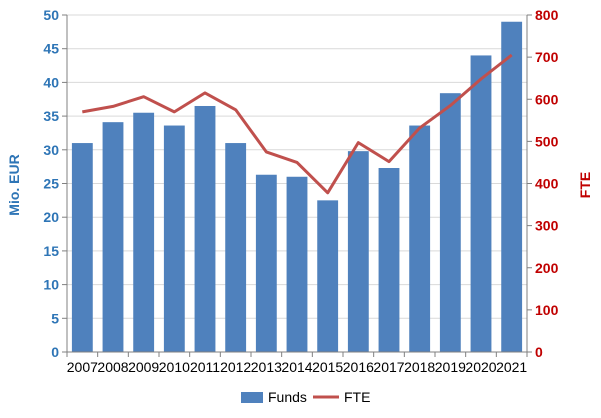 The image size is (601, 418). I want to click on y-axis-left-title: Mio. EUR, so click(14, 184).